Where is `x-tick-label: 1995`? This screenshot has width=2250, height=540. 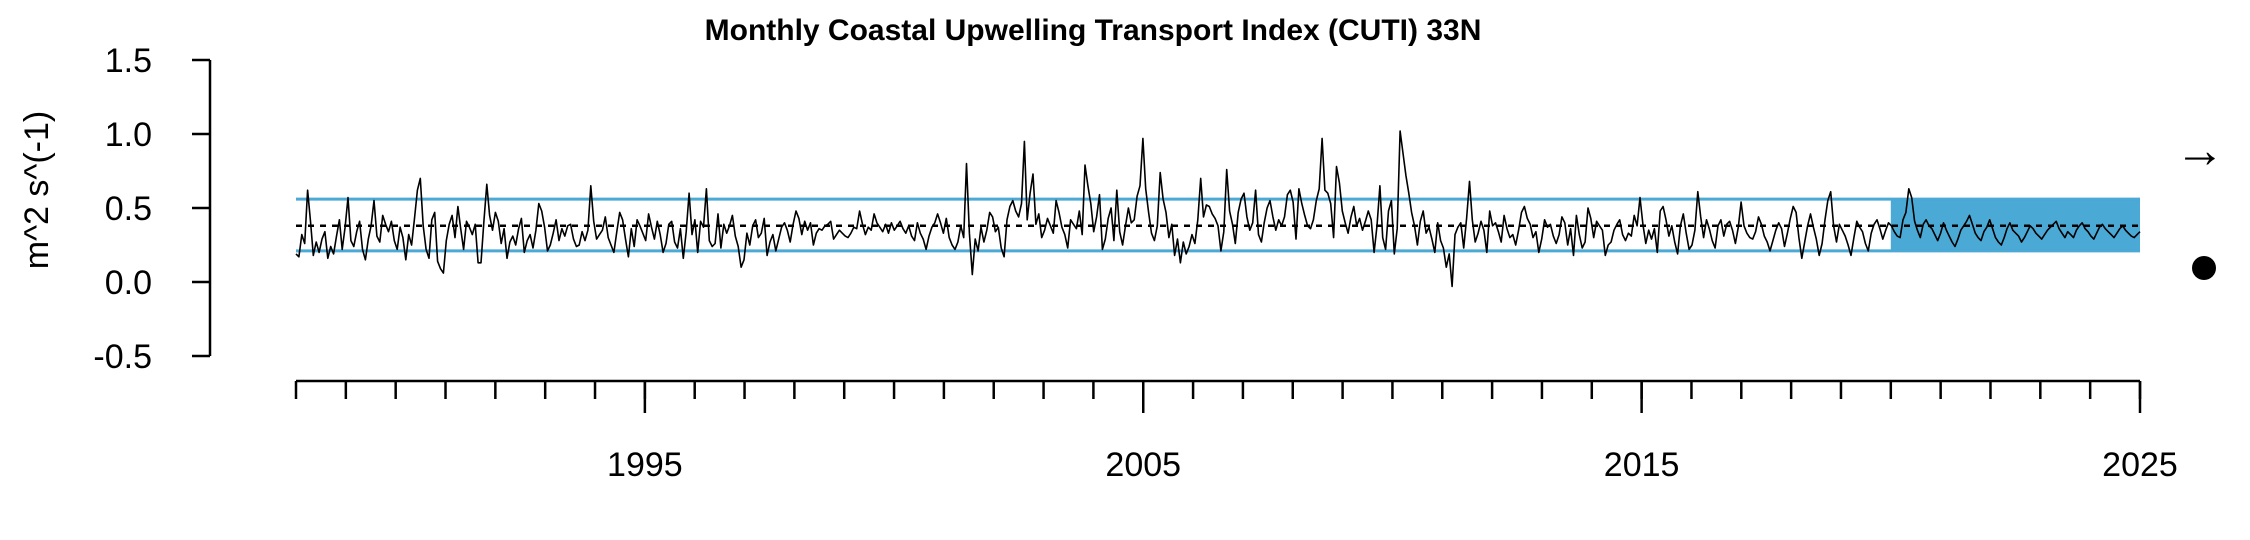 x-tick-label: 1995 is located at coordinates (645, 465).